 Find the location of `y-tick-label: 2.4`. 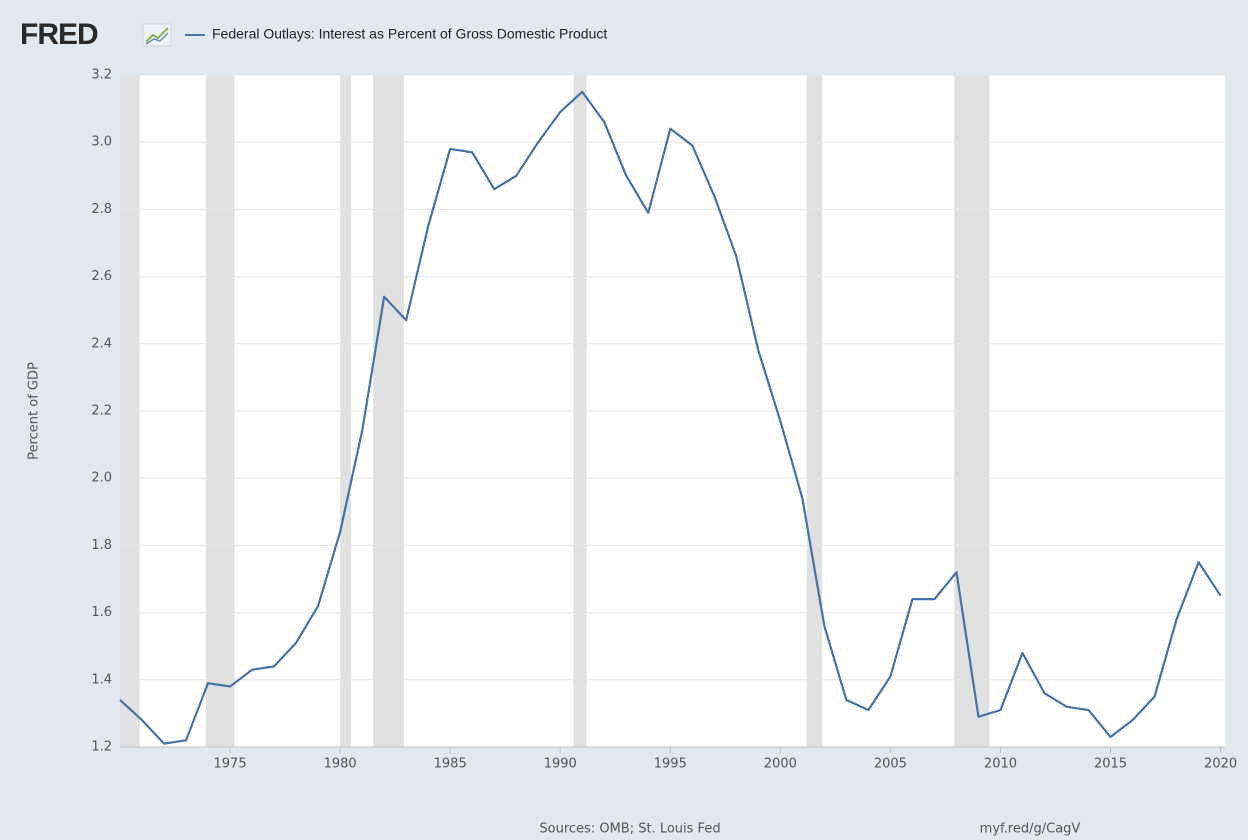

y-tick-label: 2.4 is located at coordinates (101, 343).